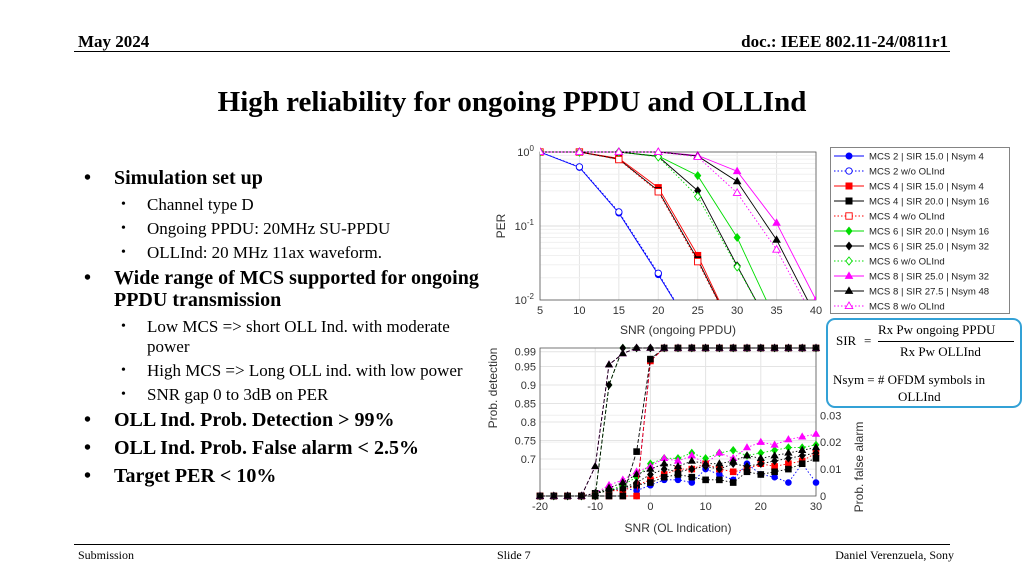 This screenshot has width=1024, height=576. I want to click on y-tick-exponent: -1, so click(531, 222).